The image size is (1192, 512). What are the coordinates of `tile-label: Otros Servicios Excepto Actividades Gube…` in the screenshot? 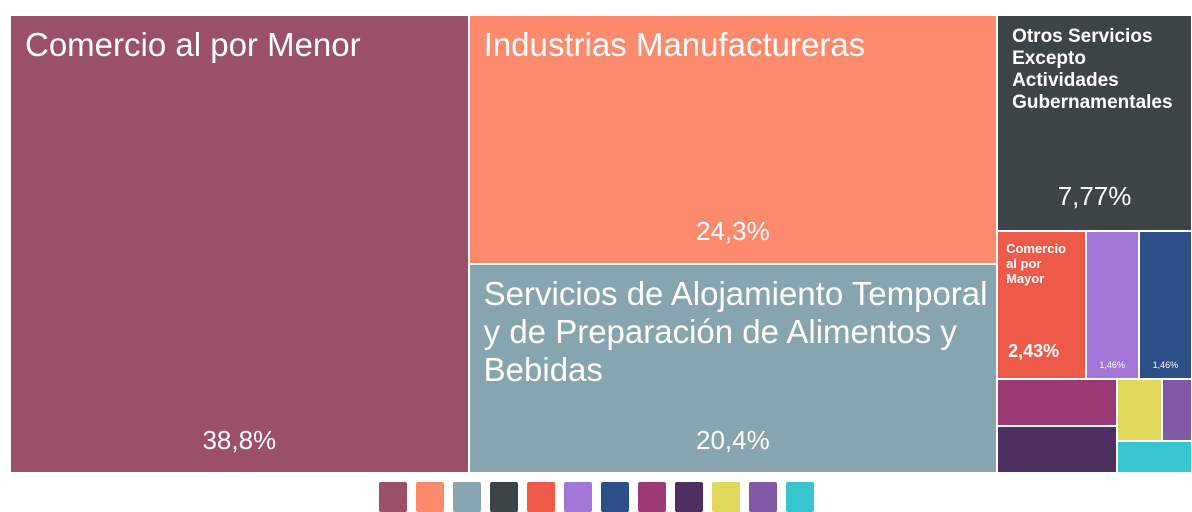 It's located at (1092, 69).